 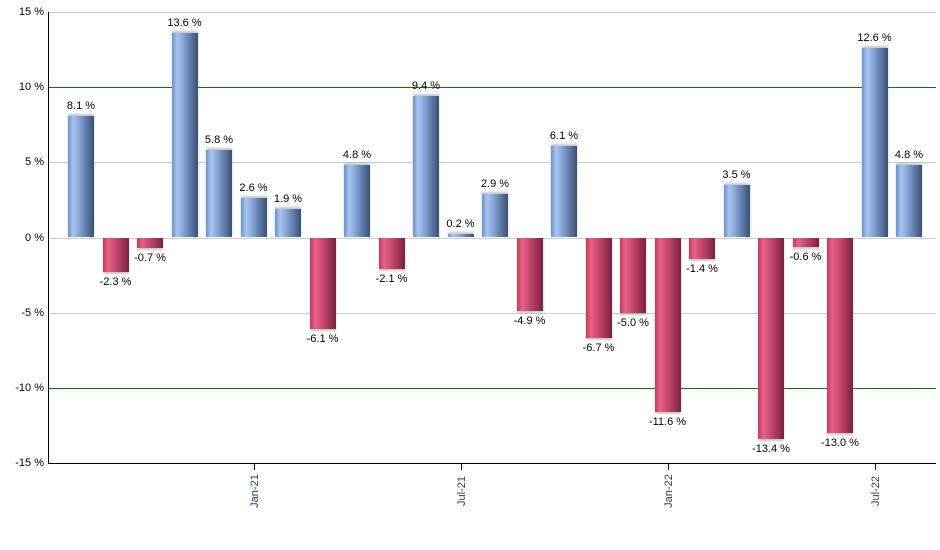 What do you see at coordinates (32, 312) in the screenshot?
I see `y-axis-tick-label: -5 %` at bounding box center [32, 312].